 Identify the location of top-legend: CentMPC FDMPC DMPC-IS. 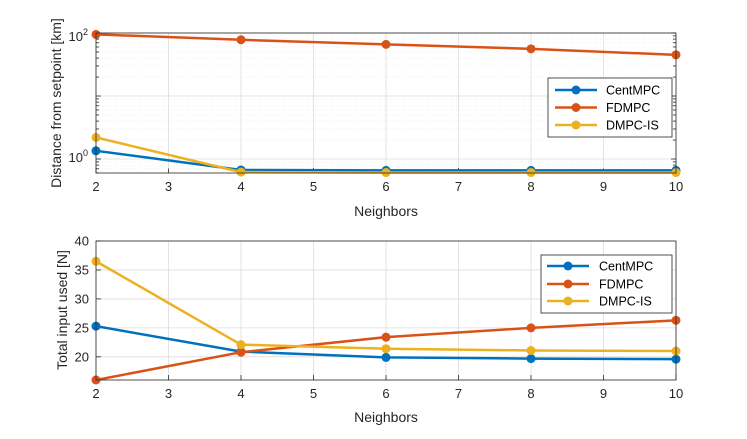
(610, 107).